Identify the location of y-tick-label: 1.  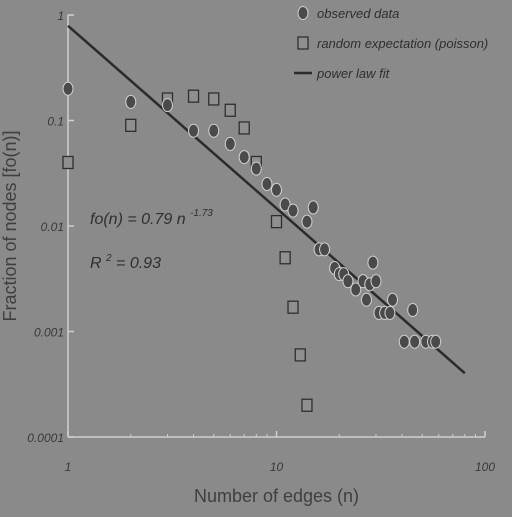
(60, 16).